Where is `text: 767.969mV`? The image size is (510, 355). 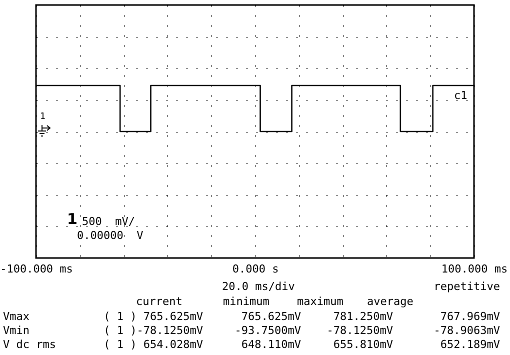 text: 767.969mV is located at coordinates (470, 316).